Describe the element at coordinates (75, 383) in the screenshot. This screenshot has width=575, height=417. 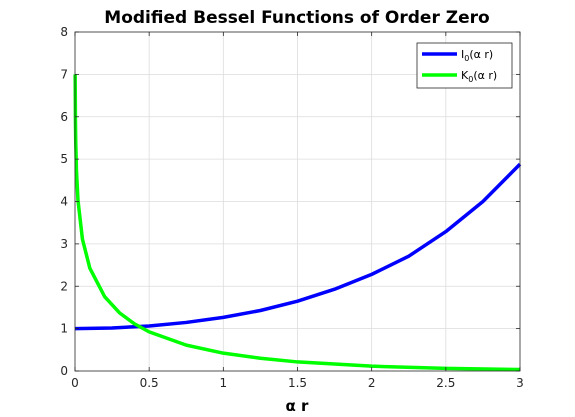
I see `x-tick-label: 0` at that location.